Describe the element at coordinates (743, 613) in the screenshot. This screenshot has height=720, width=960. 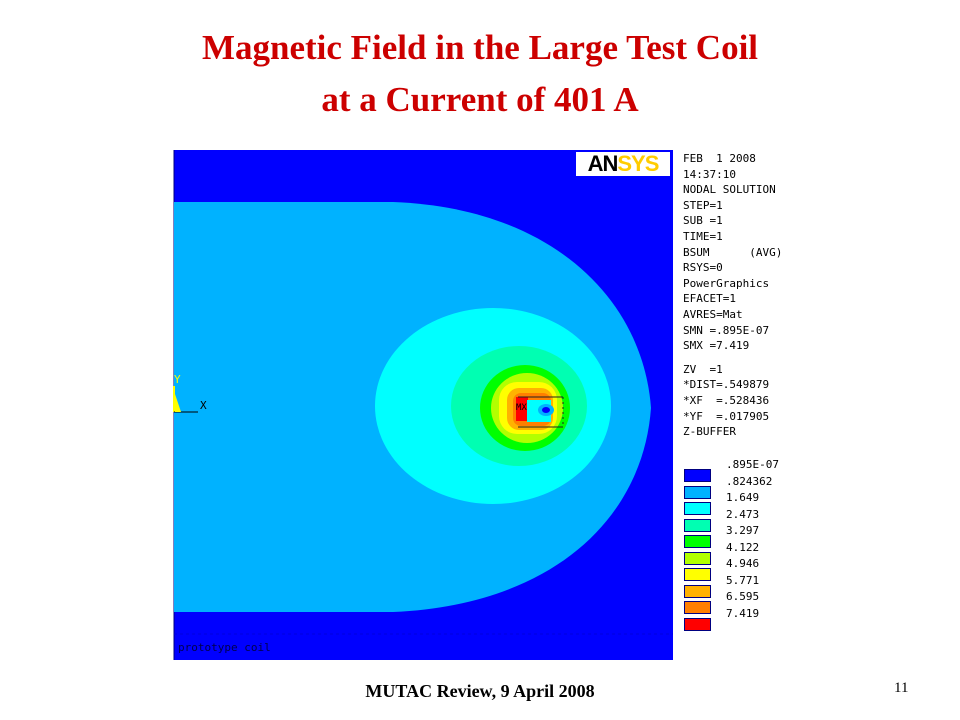
I see `legend-value: 7.419` at that location.